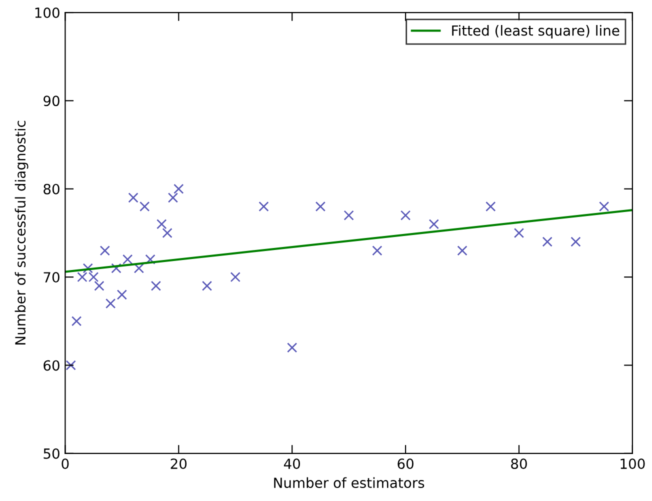 The height and width of the screenshot is (501, 652). Describe the element at coordinates (519, 464) in the screenshot. I see `x-tick-label: 80` at that location.